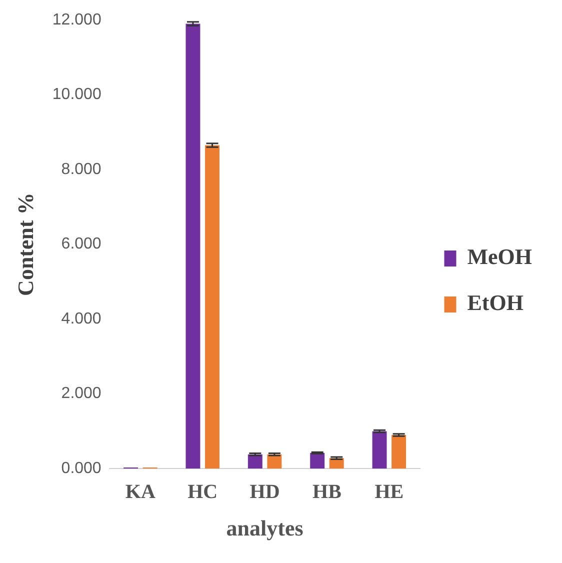  What do you see at coordinates (81, 319) in the screenshot?
I see `y-tick-label: 4.000` at bounding box center [81, 319].